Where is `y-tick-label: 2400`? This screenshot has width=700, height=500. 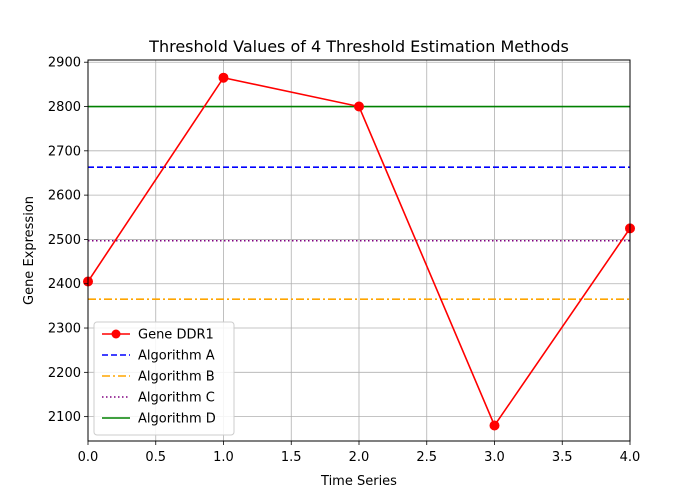
y-tick-label: 2400 is located at coordinates (64, 284).